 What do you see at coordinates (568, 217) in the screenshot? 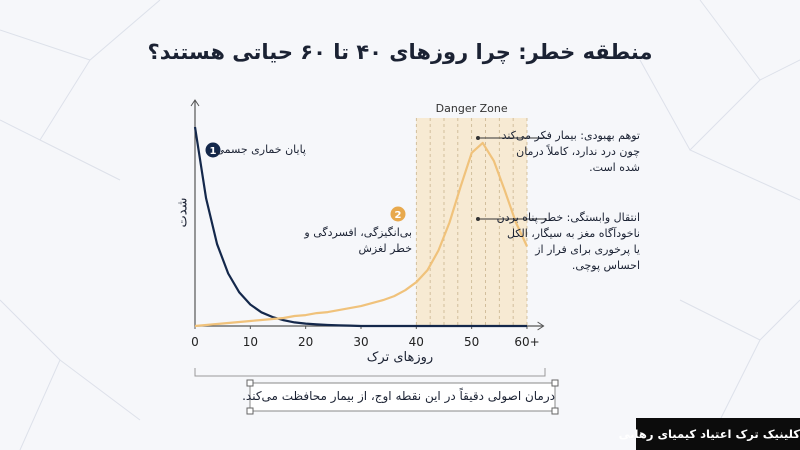
I see `annotation-text: انتقال وابستگی: خطر پناه بردن` at bounding box center [568, 217].